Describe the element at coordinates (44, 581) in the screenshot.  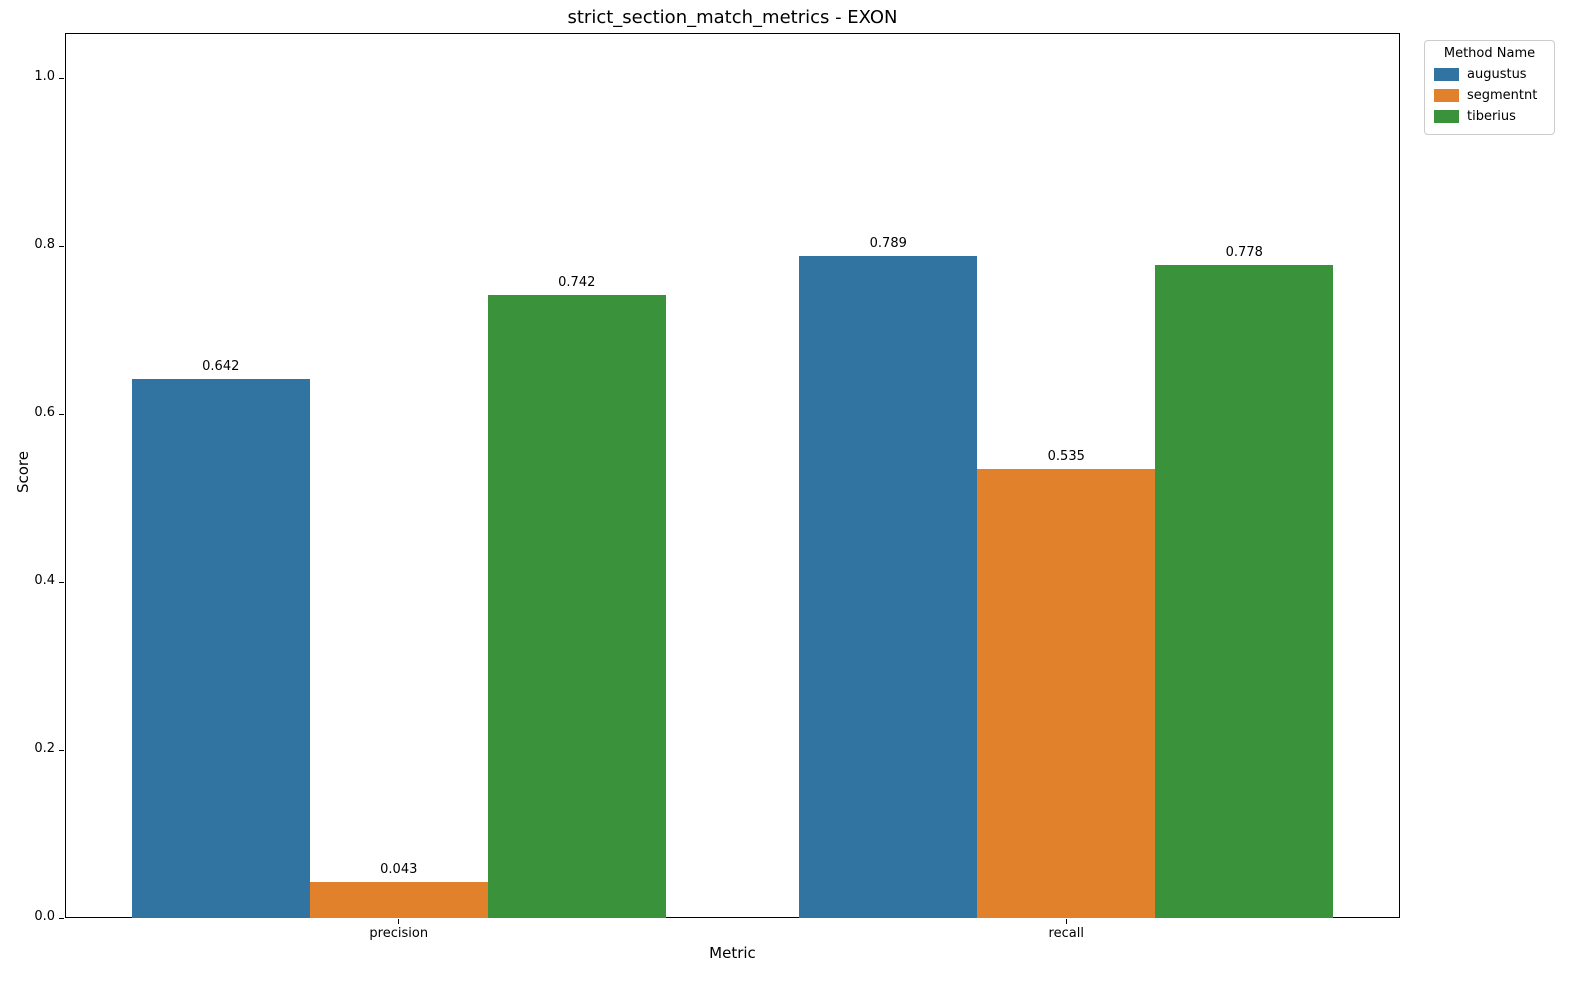
I see `y-tick-label: 0.4` at that location.